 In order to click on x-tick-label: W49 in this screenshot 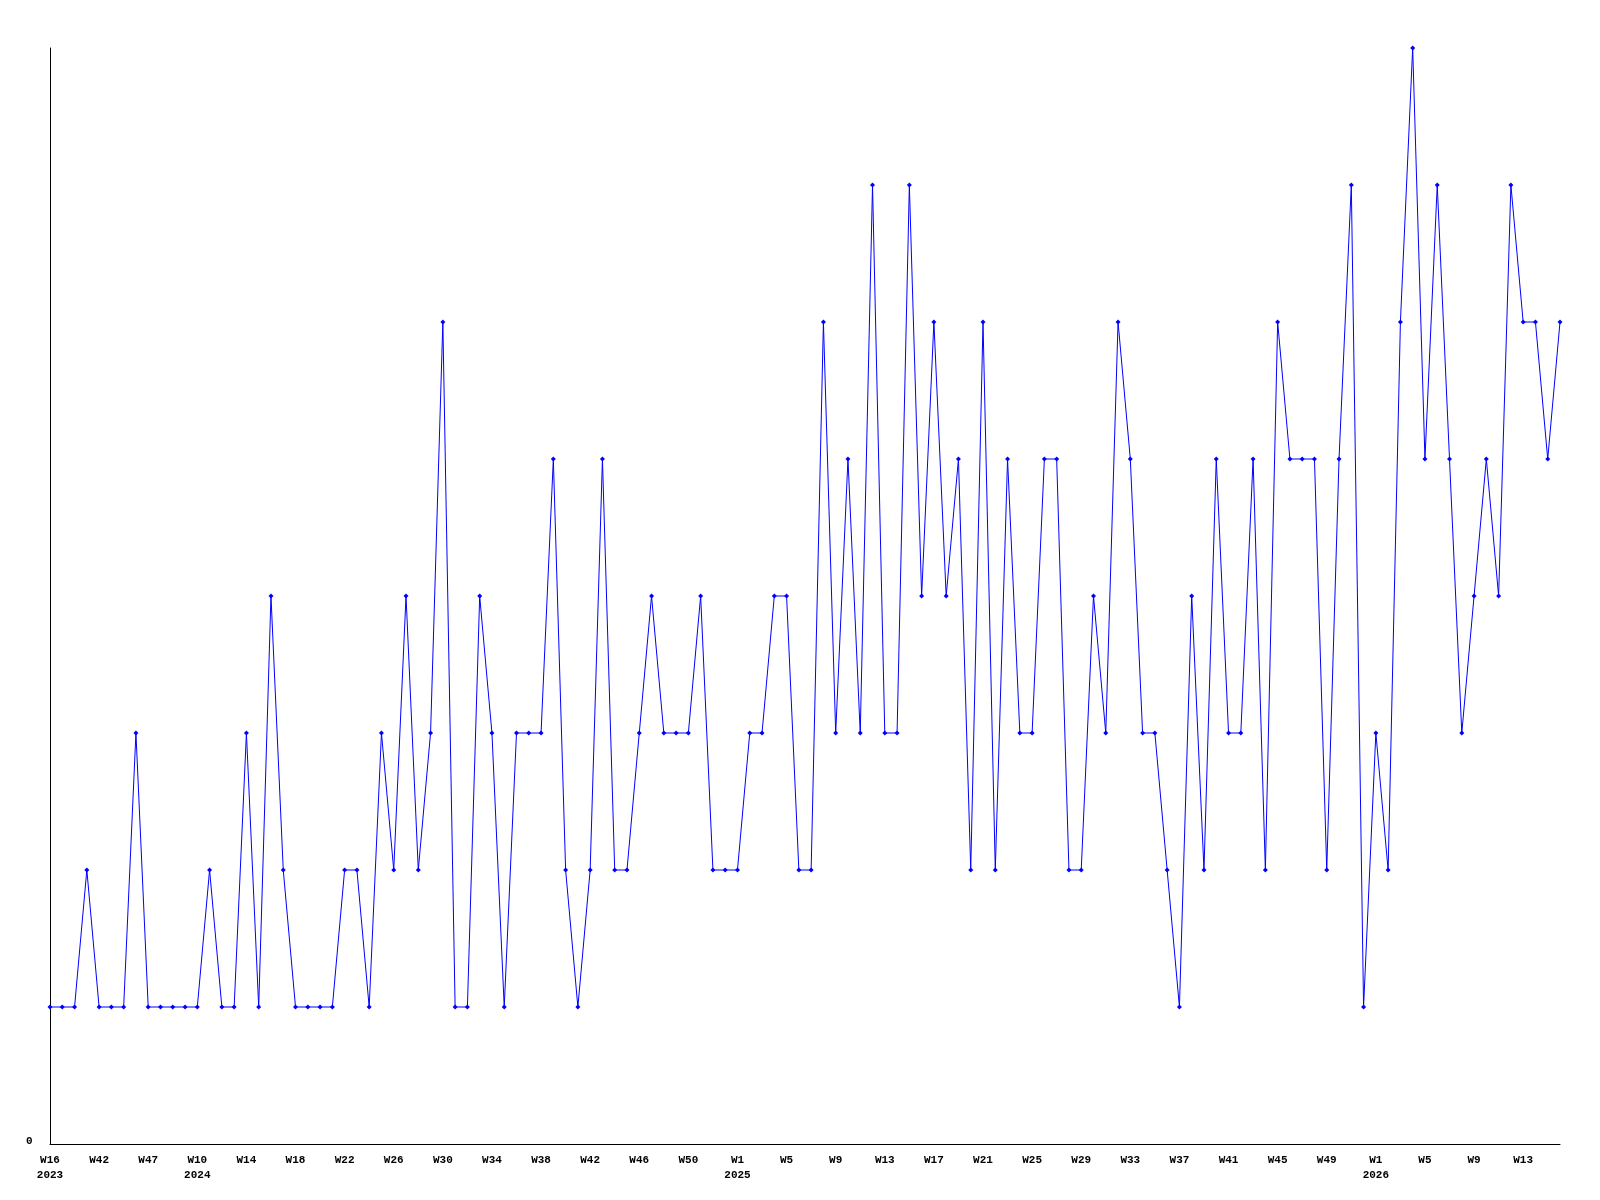, I will do `click(1326, 1159)`.